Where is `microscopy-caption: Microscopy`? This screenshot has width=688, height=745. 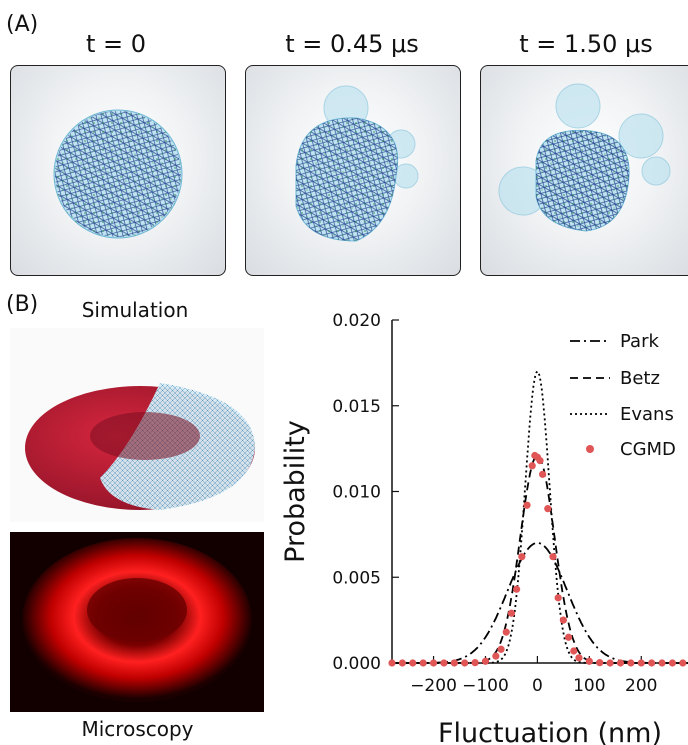
microscopy-caption: Microscopy is located at coordinates (137, 729).